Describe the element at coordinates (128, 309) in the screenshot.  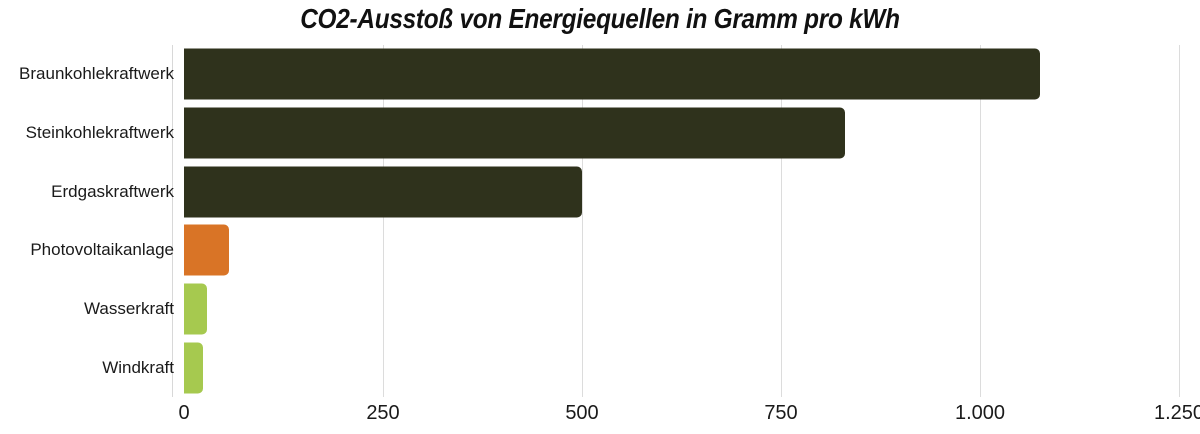
I see `category-label: Wasserkraft` at that location.